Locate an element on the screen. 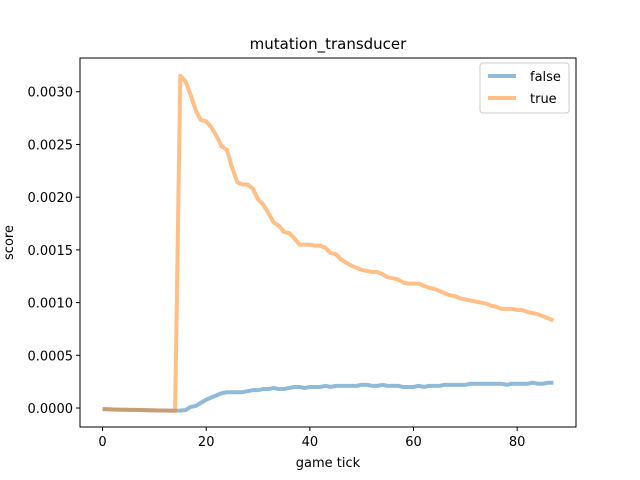 The height and width of the screenshot is (480, 640). x-tick-label: 0 is located at coordinates (102, 442).